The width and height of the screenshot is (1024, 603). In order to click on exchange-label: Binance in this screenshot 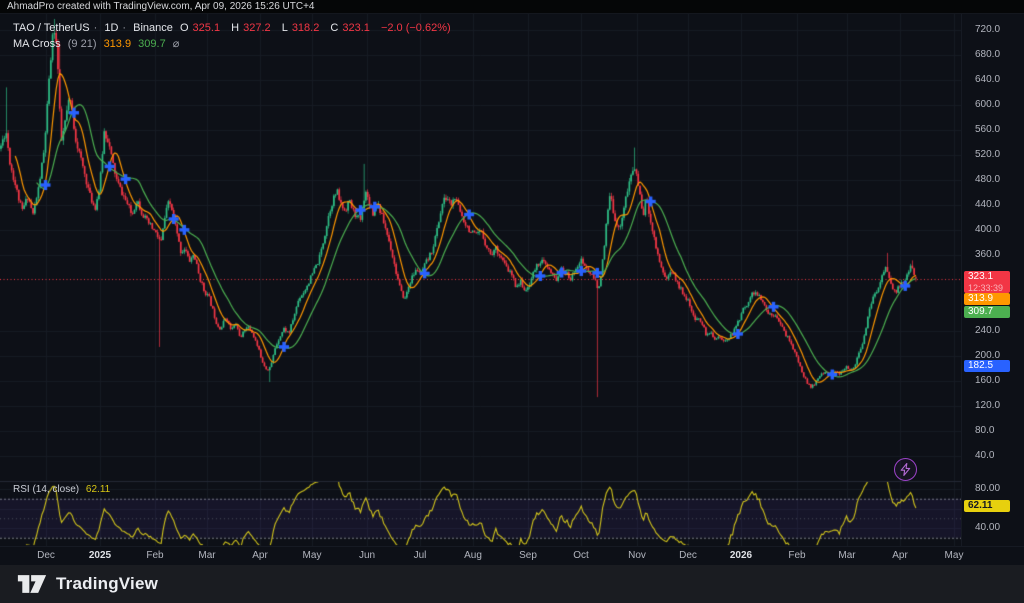, I will do `click(153, 28)`.